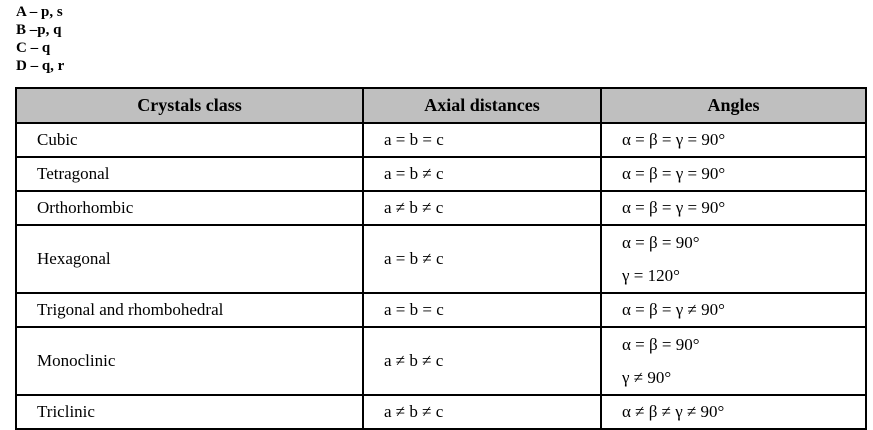 The image size is (873, 430). I want to click on cell-crystal-class: Triclinic, so click(189, 412).